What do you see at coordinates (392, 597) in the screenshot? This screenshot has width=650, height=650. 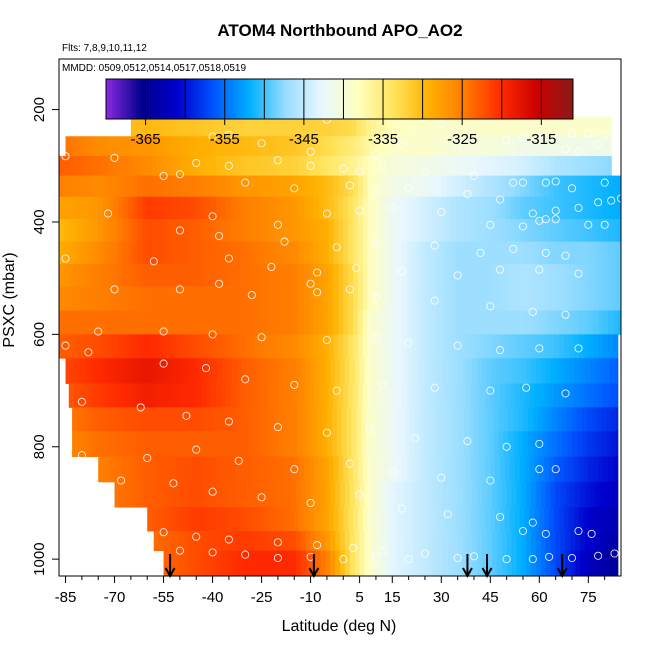 I see `x-tick-label: 15` at bounding box center [392, 597].